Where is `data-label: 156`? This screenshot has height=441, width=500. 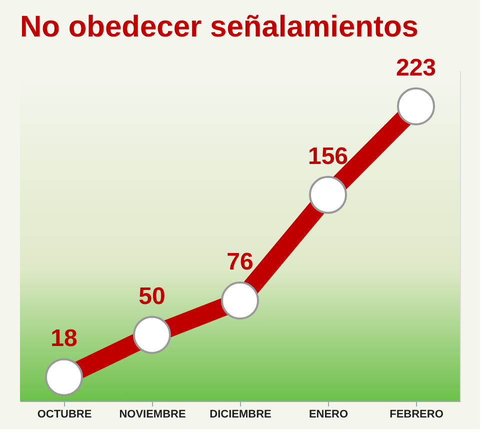 data-label: 156 is located at coordinates (328, 156).